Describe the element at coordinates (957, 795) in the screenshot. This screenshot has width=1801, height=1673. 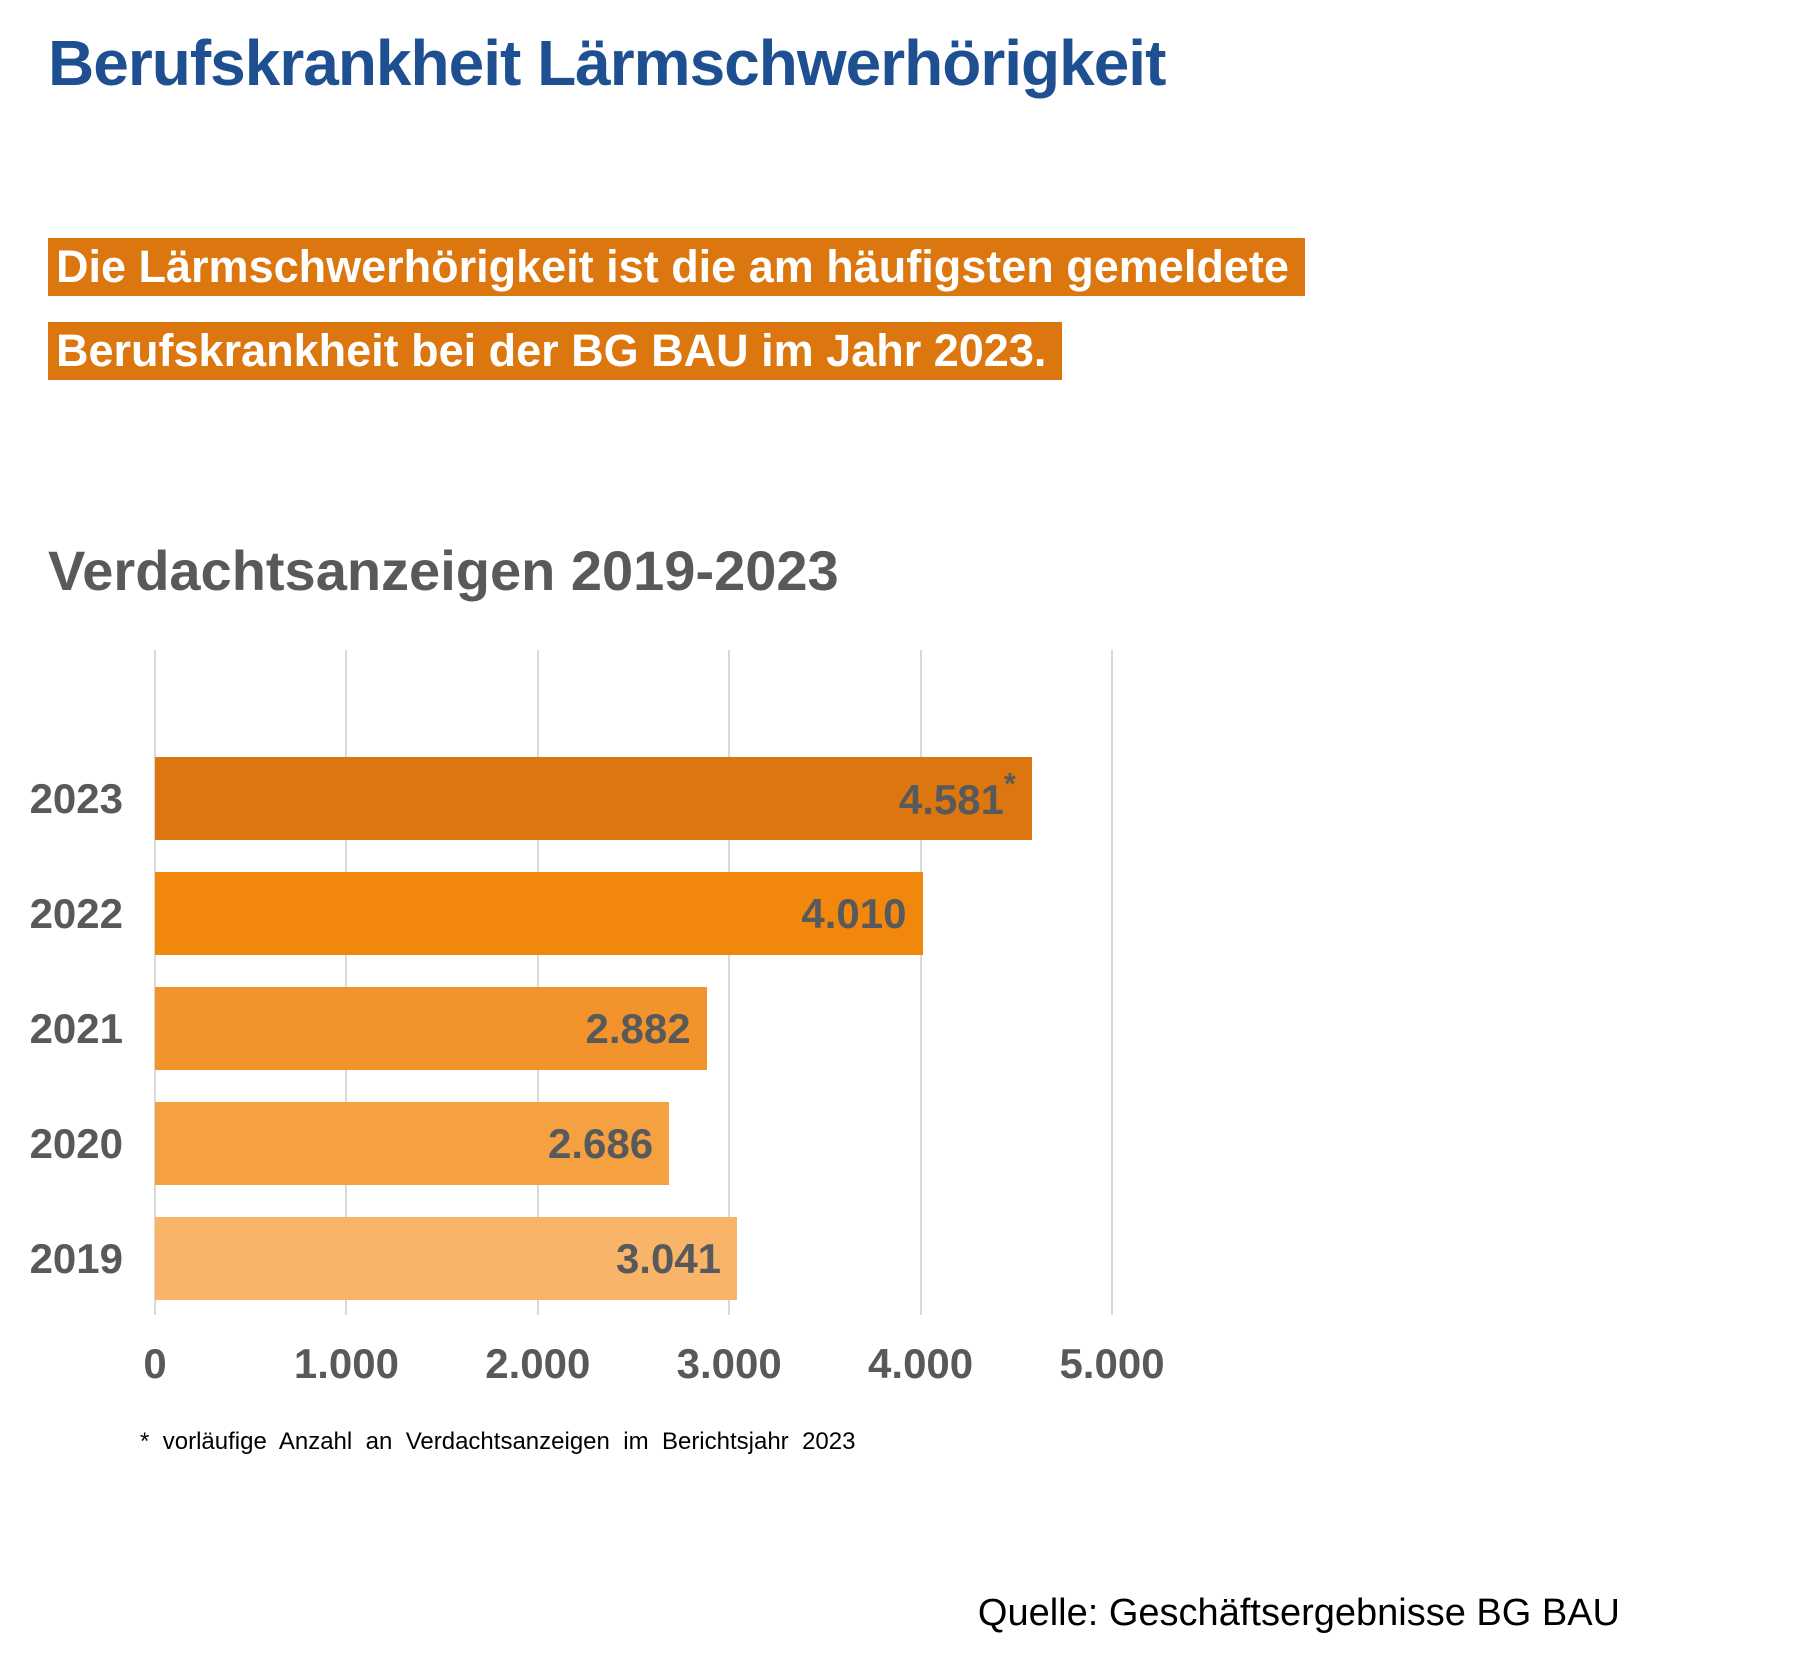
I see `bar-value-label-2023: 4.581*` at that location.